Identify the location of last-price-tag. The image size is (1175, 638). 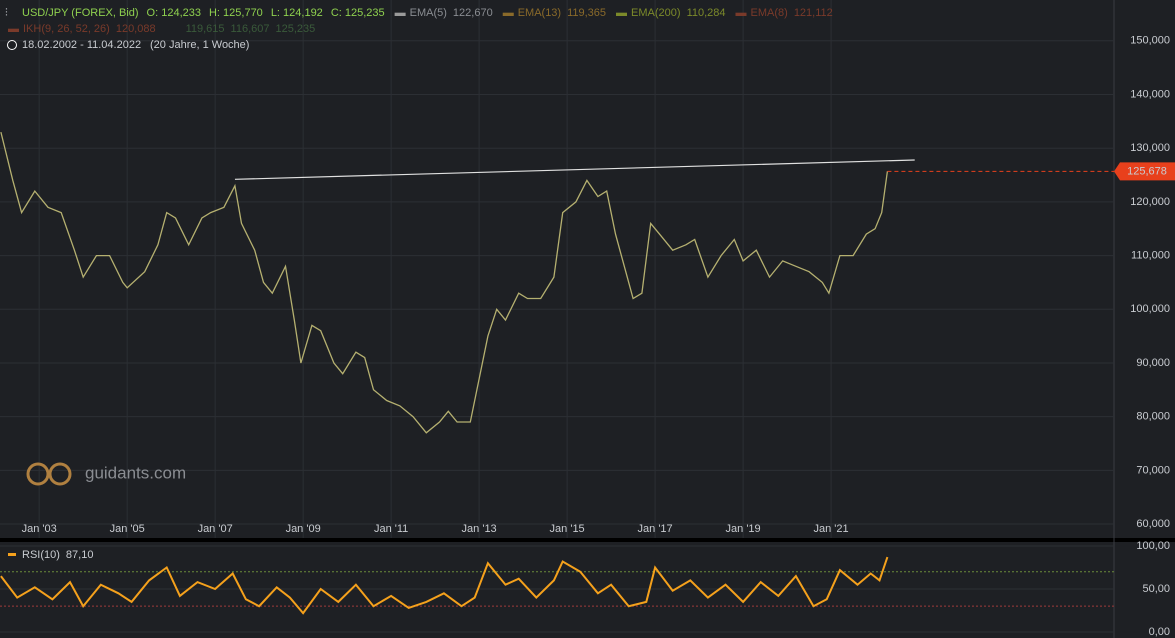
(1144, 171).